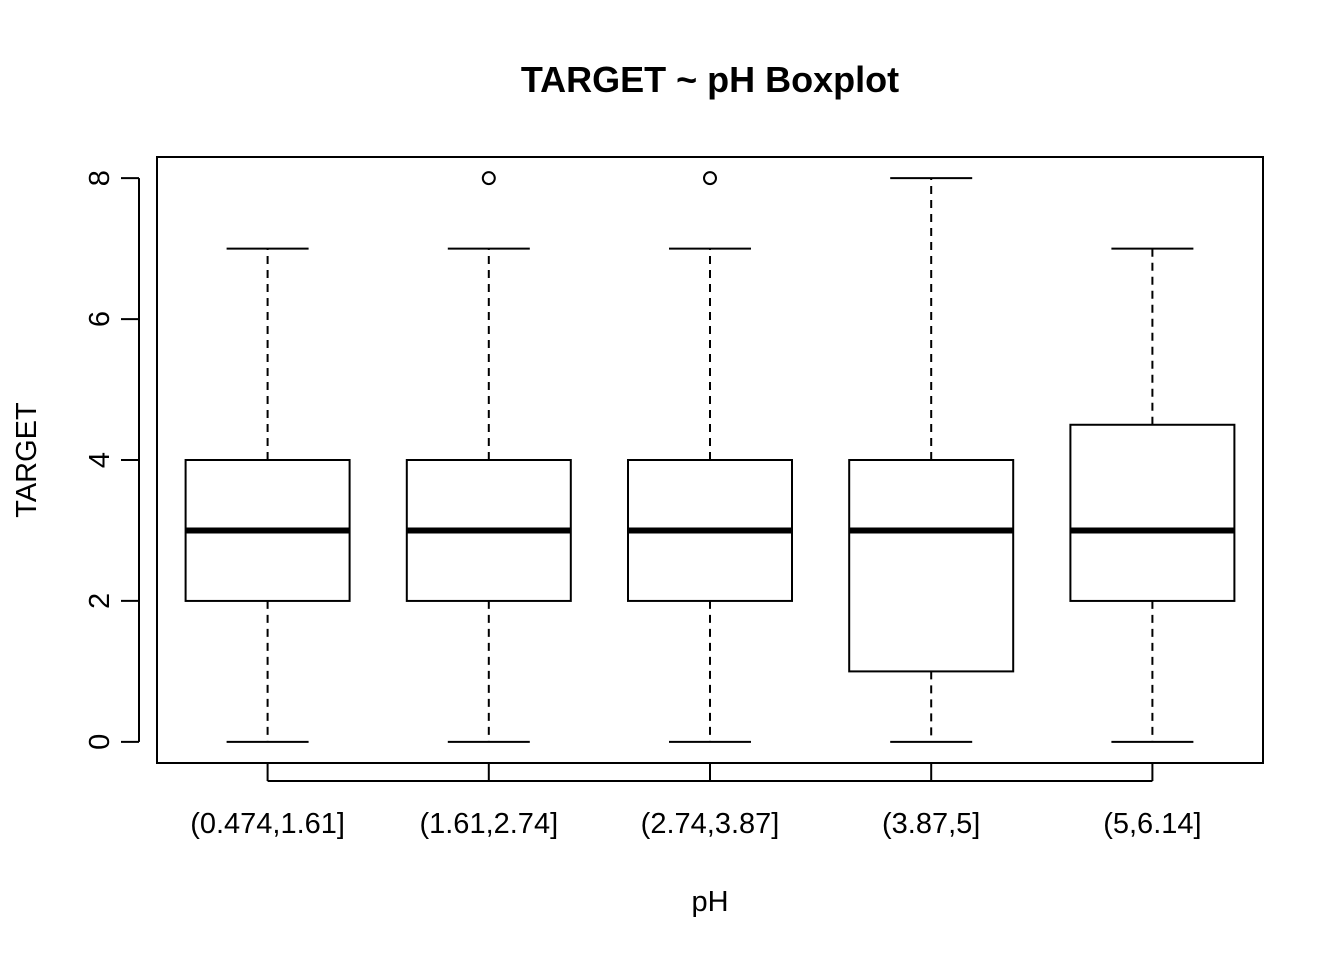 The width and height of the screenshot is (1344, 960). Describe the element at coordinates (27, 460) in the screenshot. I see `y-axis-label: TARGET` at that location.